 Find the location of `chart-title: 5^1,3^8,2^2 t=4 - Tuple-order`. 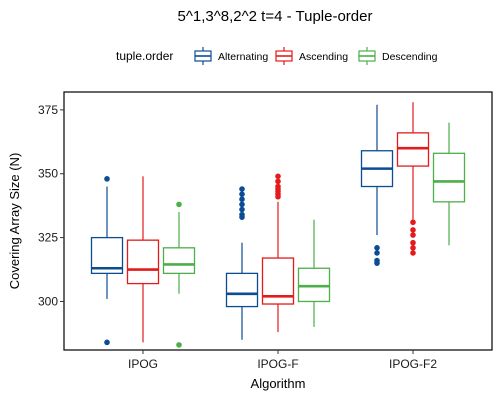

chart-title: 5^1,3^8,2^2 t=4 - Tuple-order is located at coordinates (275, 16).